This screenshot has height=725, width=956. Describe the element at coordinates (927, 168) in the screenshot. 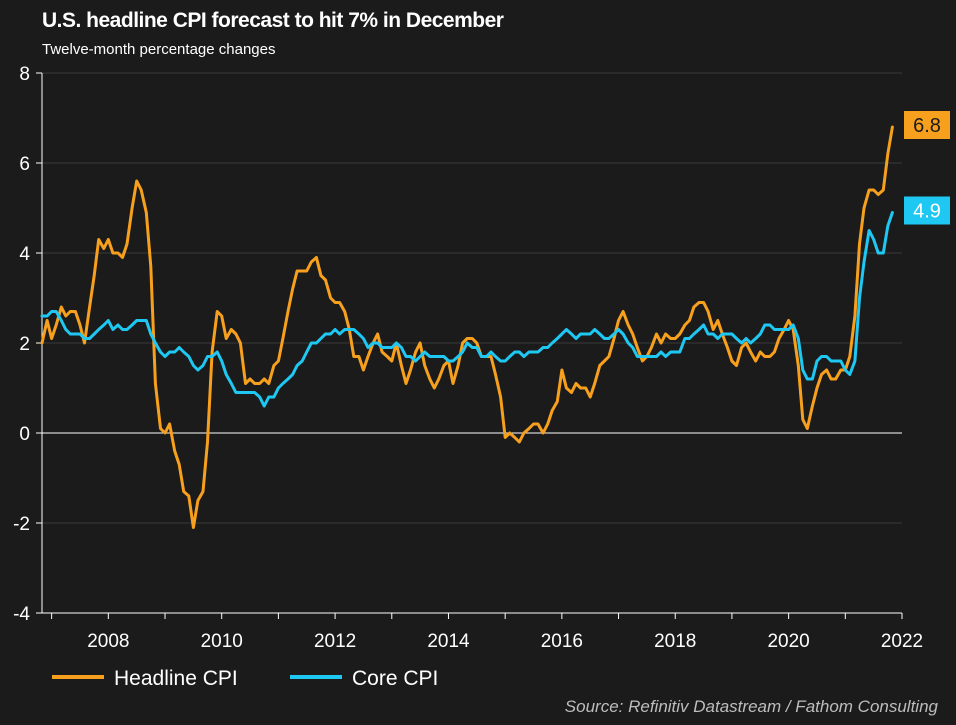

I see `end-labels: 6.8 4.9` at that location.